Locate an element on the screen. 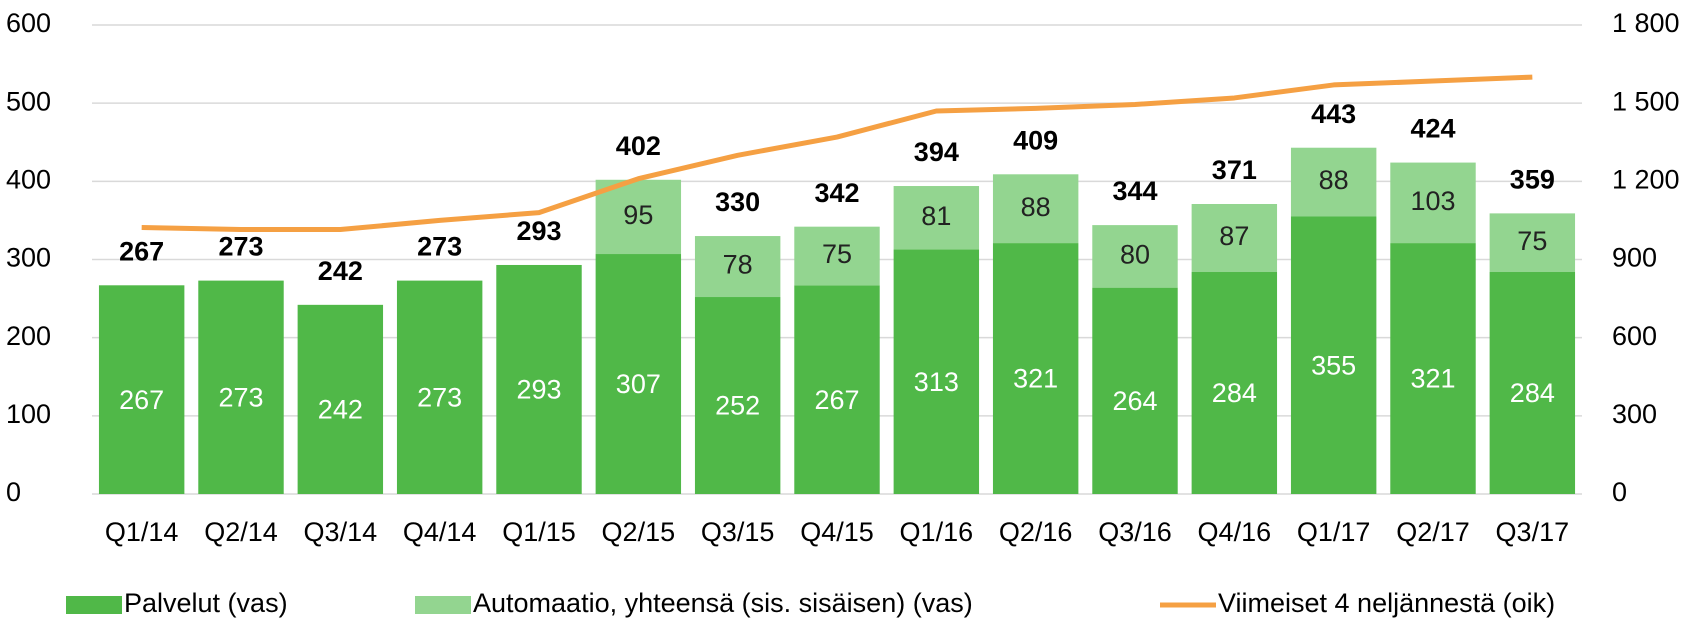 Image resolution: width=1698 pixels, height=621 pixels. total-label: 402 is located at coordinates (638, 146).